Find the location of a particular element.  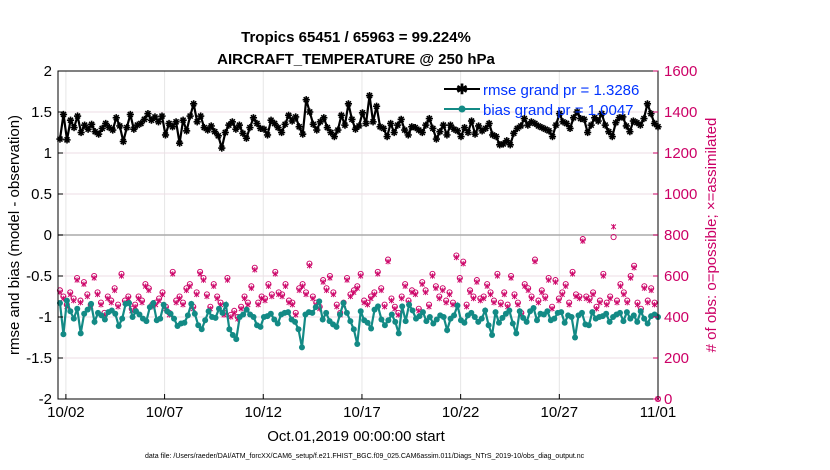

x-axis-label: Oct.01,2019 00:00:00 start is located at coordinates (356, 436).